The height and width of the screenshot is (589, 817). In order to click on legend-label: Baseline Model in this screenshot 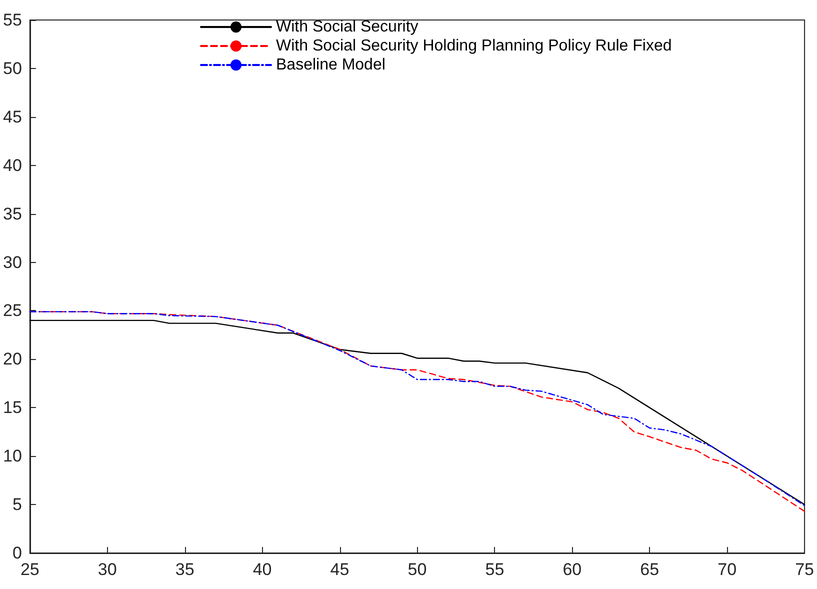, I will do `click(331, 65)`.